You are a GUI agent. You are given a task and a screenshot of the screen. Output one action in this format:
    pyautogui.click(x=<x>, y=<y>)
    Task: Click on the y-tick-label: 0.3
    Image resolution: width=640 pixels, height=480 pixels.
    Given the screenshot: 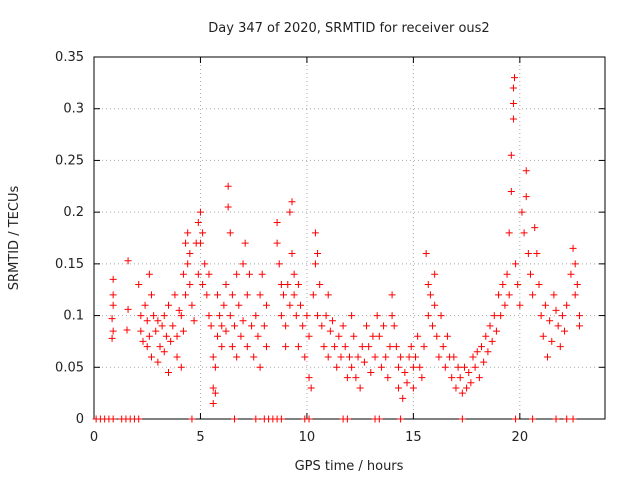 What is the action you would take?
    pyautogui.click(x=73, y=109)
    